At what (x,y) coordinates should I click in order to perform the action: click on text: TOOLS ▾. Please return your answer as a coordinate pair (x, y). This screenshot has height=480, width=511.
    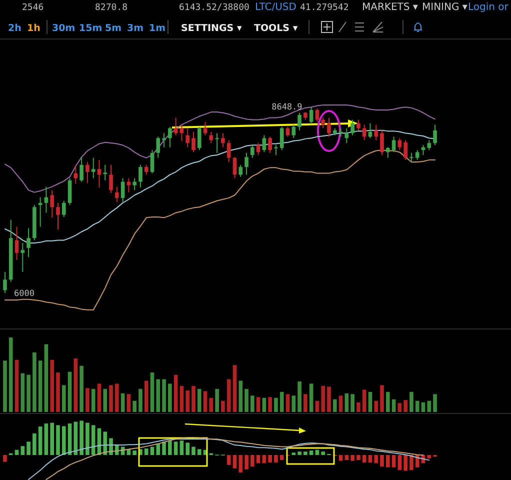
    Looking at the image, I should click on (276, 28).